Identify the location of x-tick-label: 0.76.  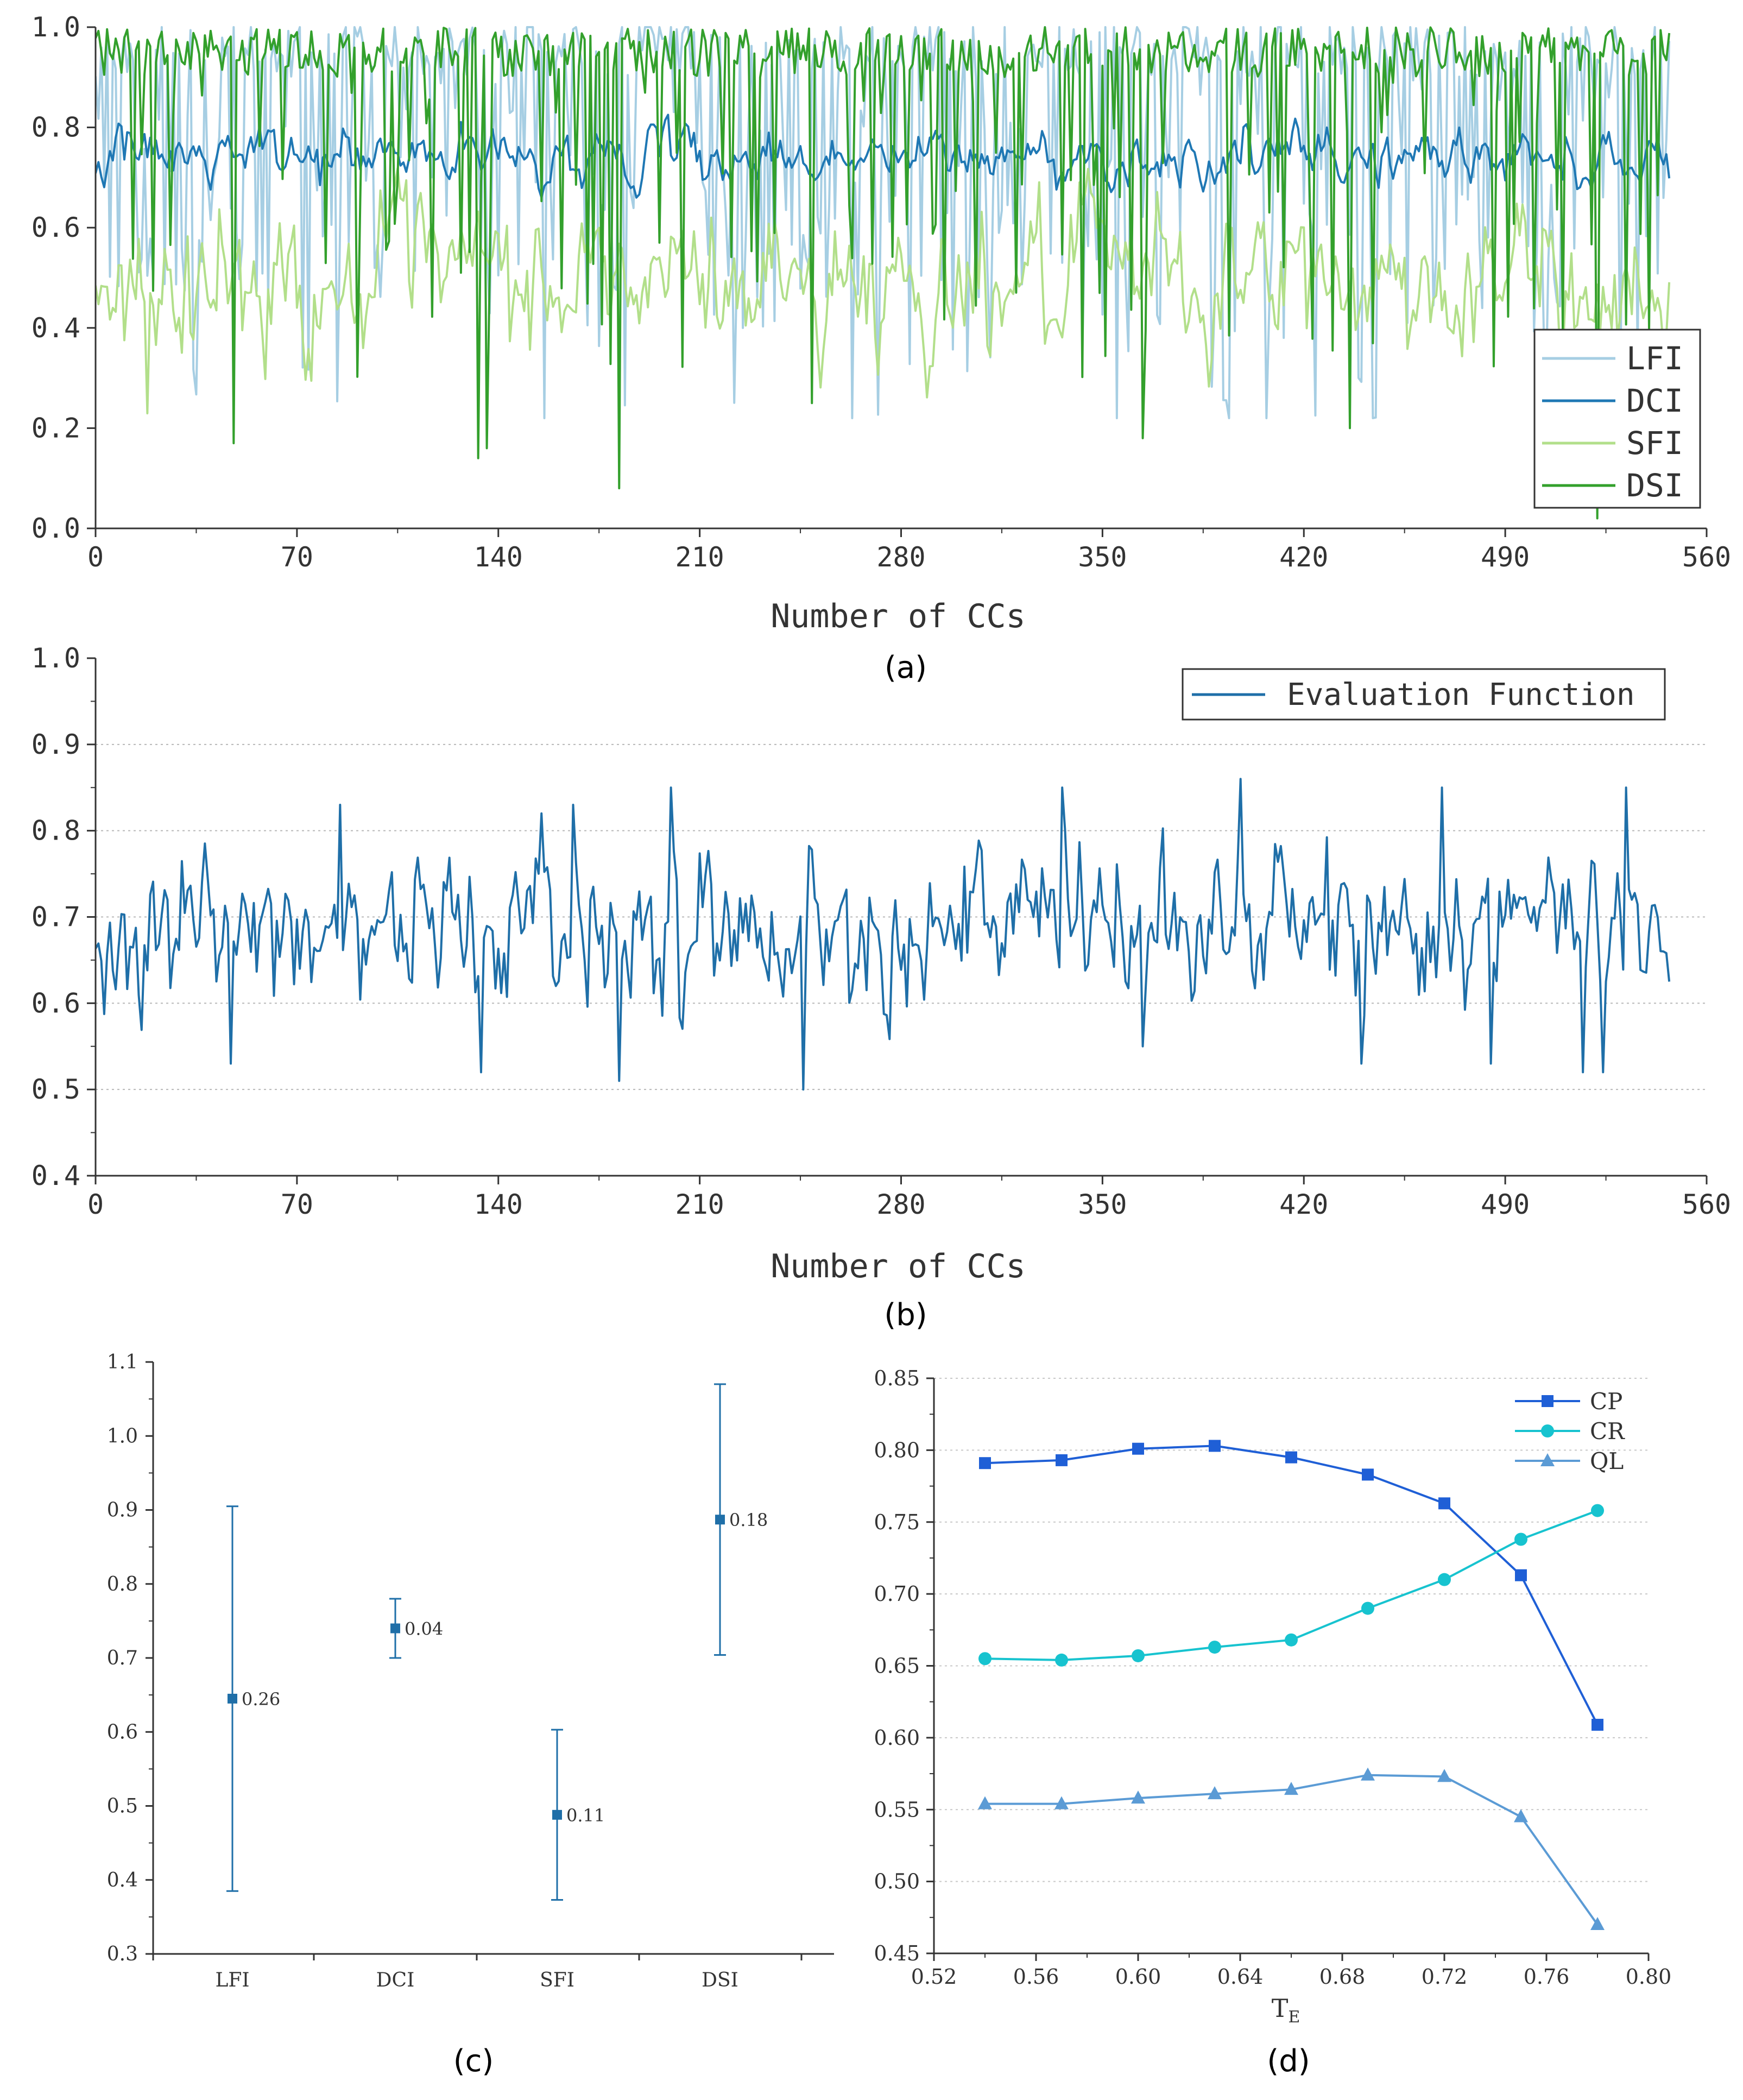
(1547, 1977).